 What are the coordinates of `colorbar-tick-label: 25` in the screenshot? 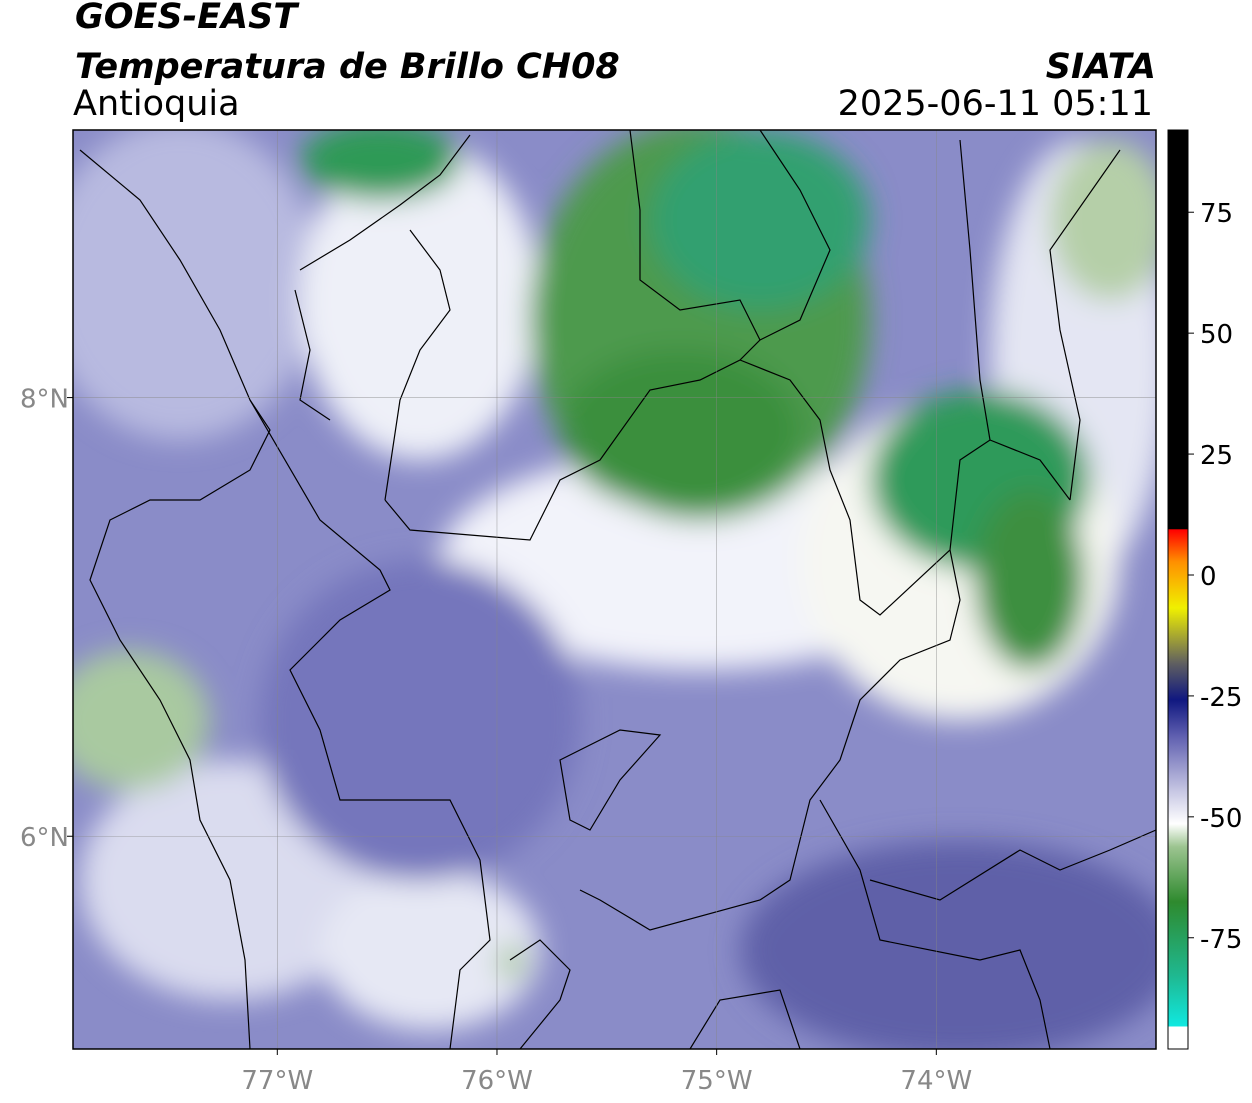 It's located at (1216, 456).